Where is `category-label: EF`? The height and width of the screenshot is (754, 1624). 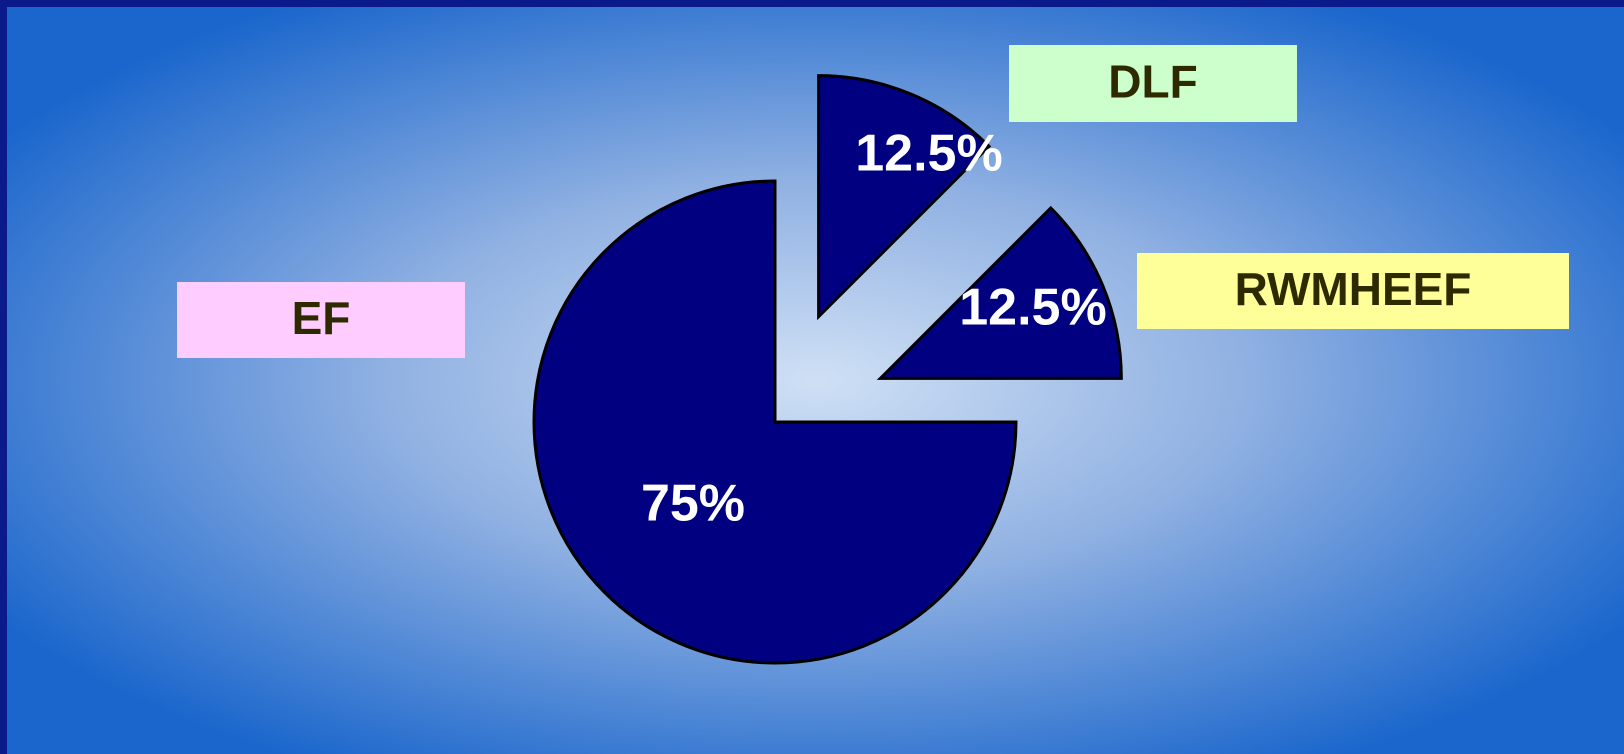 category-label: EF is located at coordinates (321, 318).